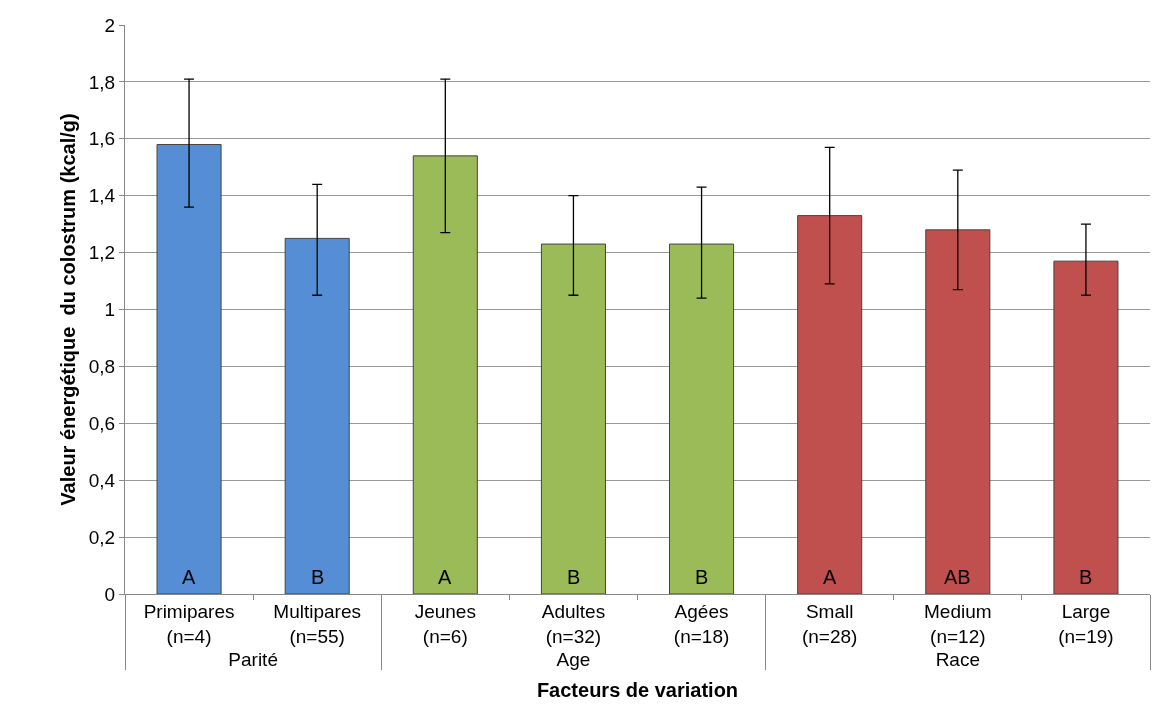  I want to click on y-tick-label: 2, so click(110, 25).